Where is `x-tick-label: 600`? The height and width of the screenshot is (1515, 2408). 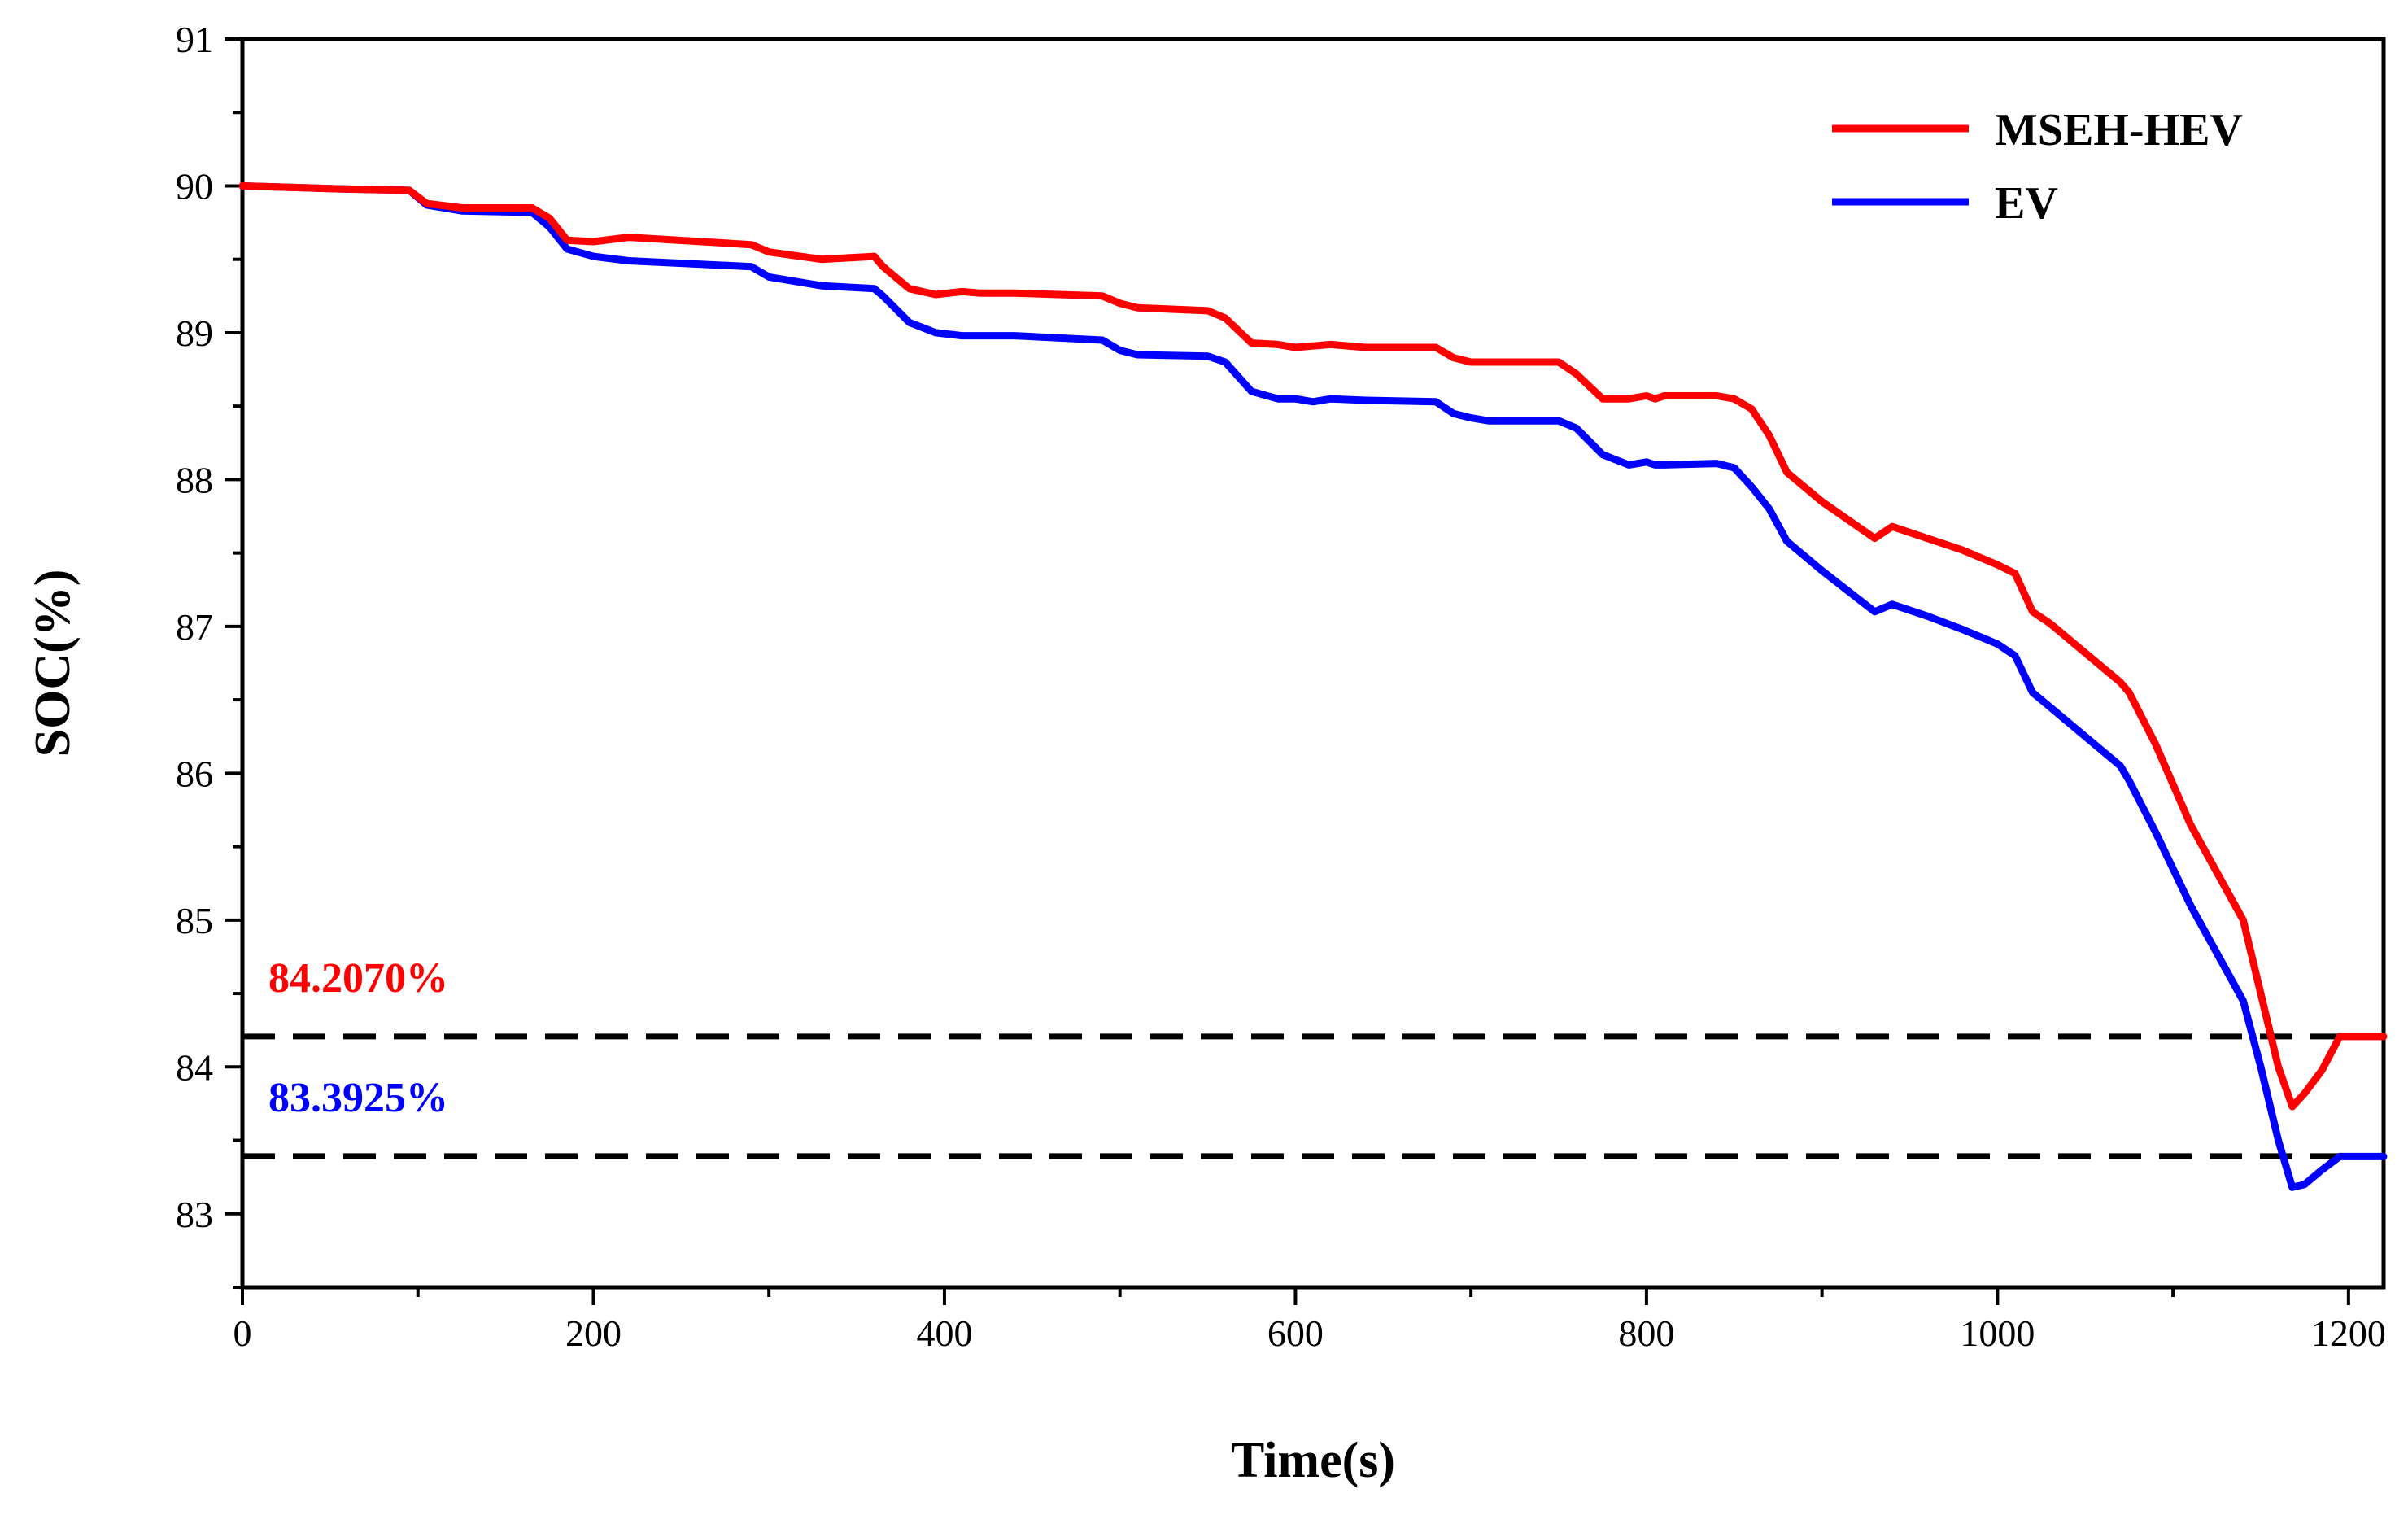
x-tick-label: 600 is located at coordinates (1296, 1333).